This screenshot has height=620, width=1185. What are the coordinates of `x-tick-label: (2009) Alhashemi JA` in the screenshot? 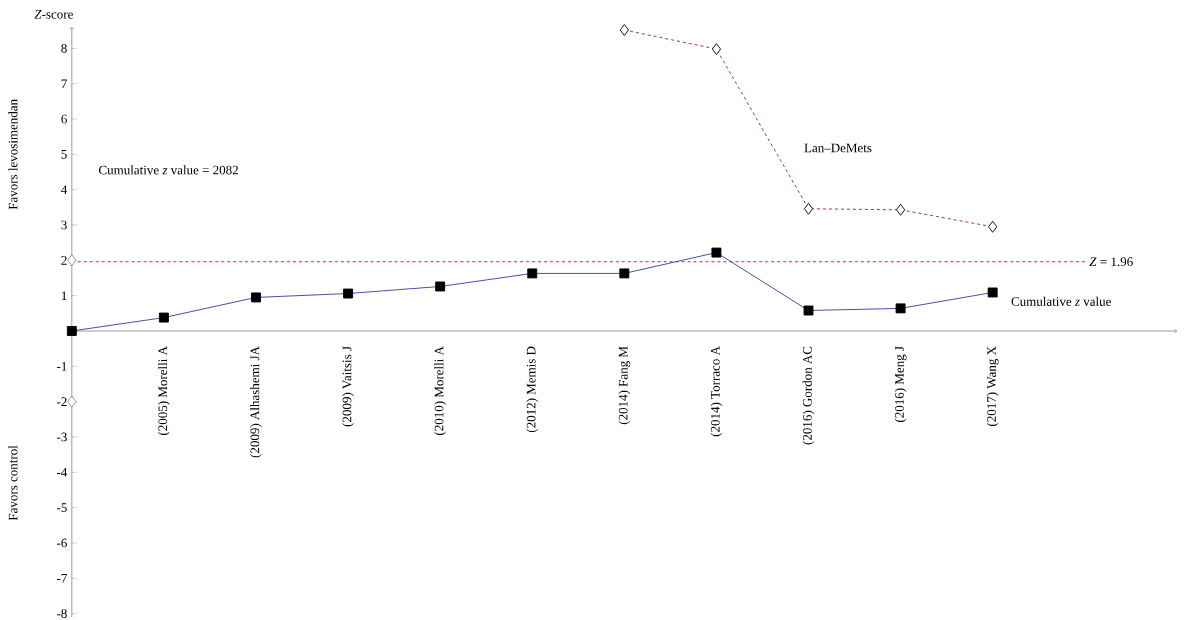 It's located at (256, 402).